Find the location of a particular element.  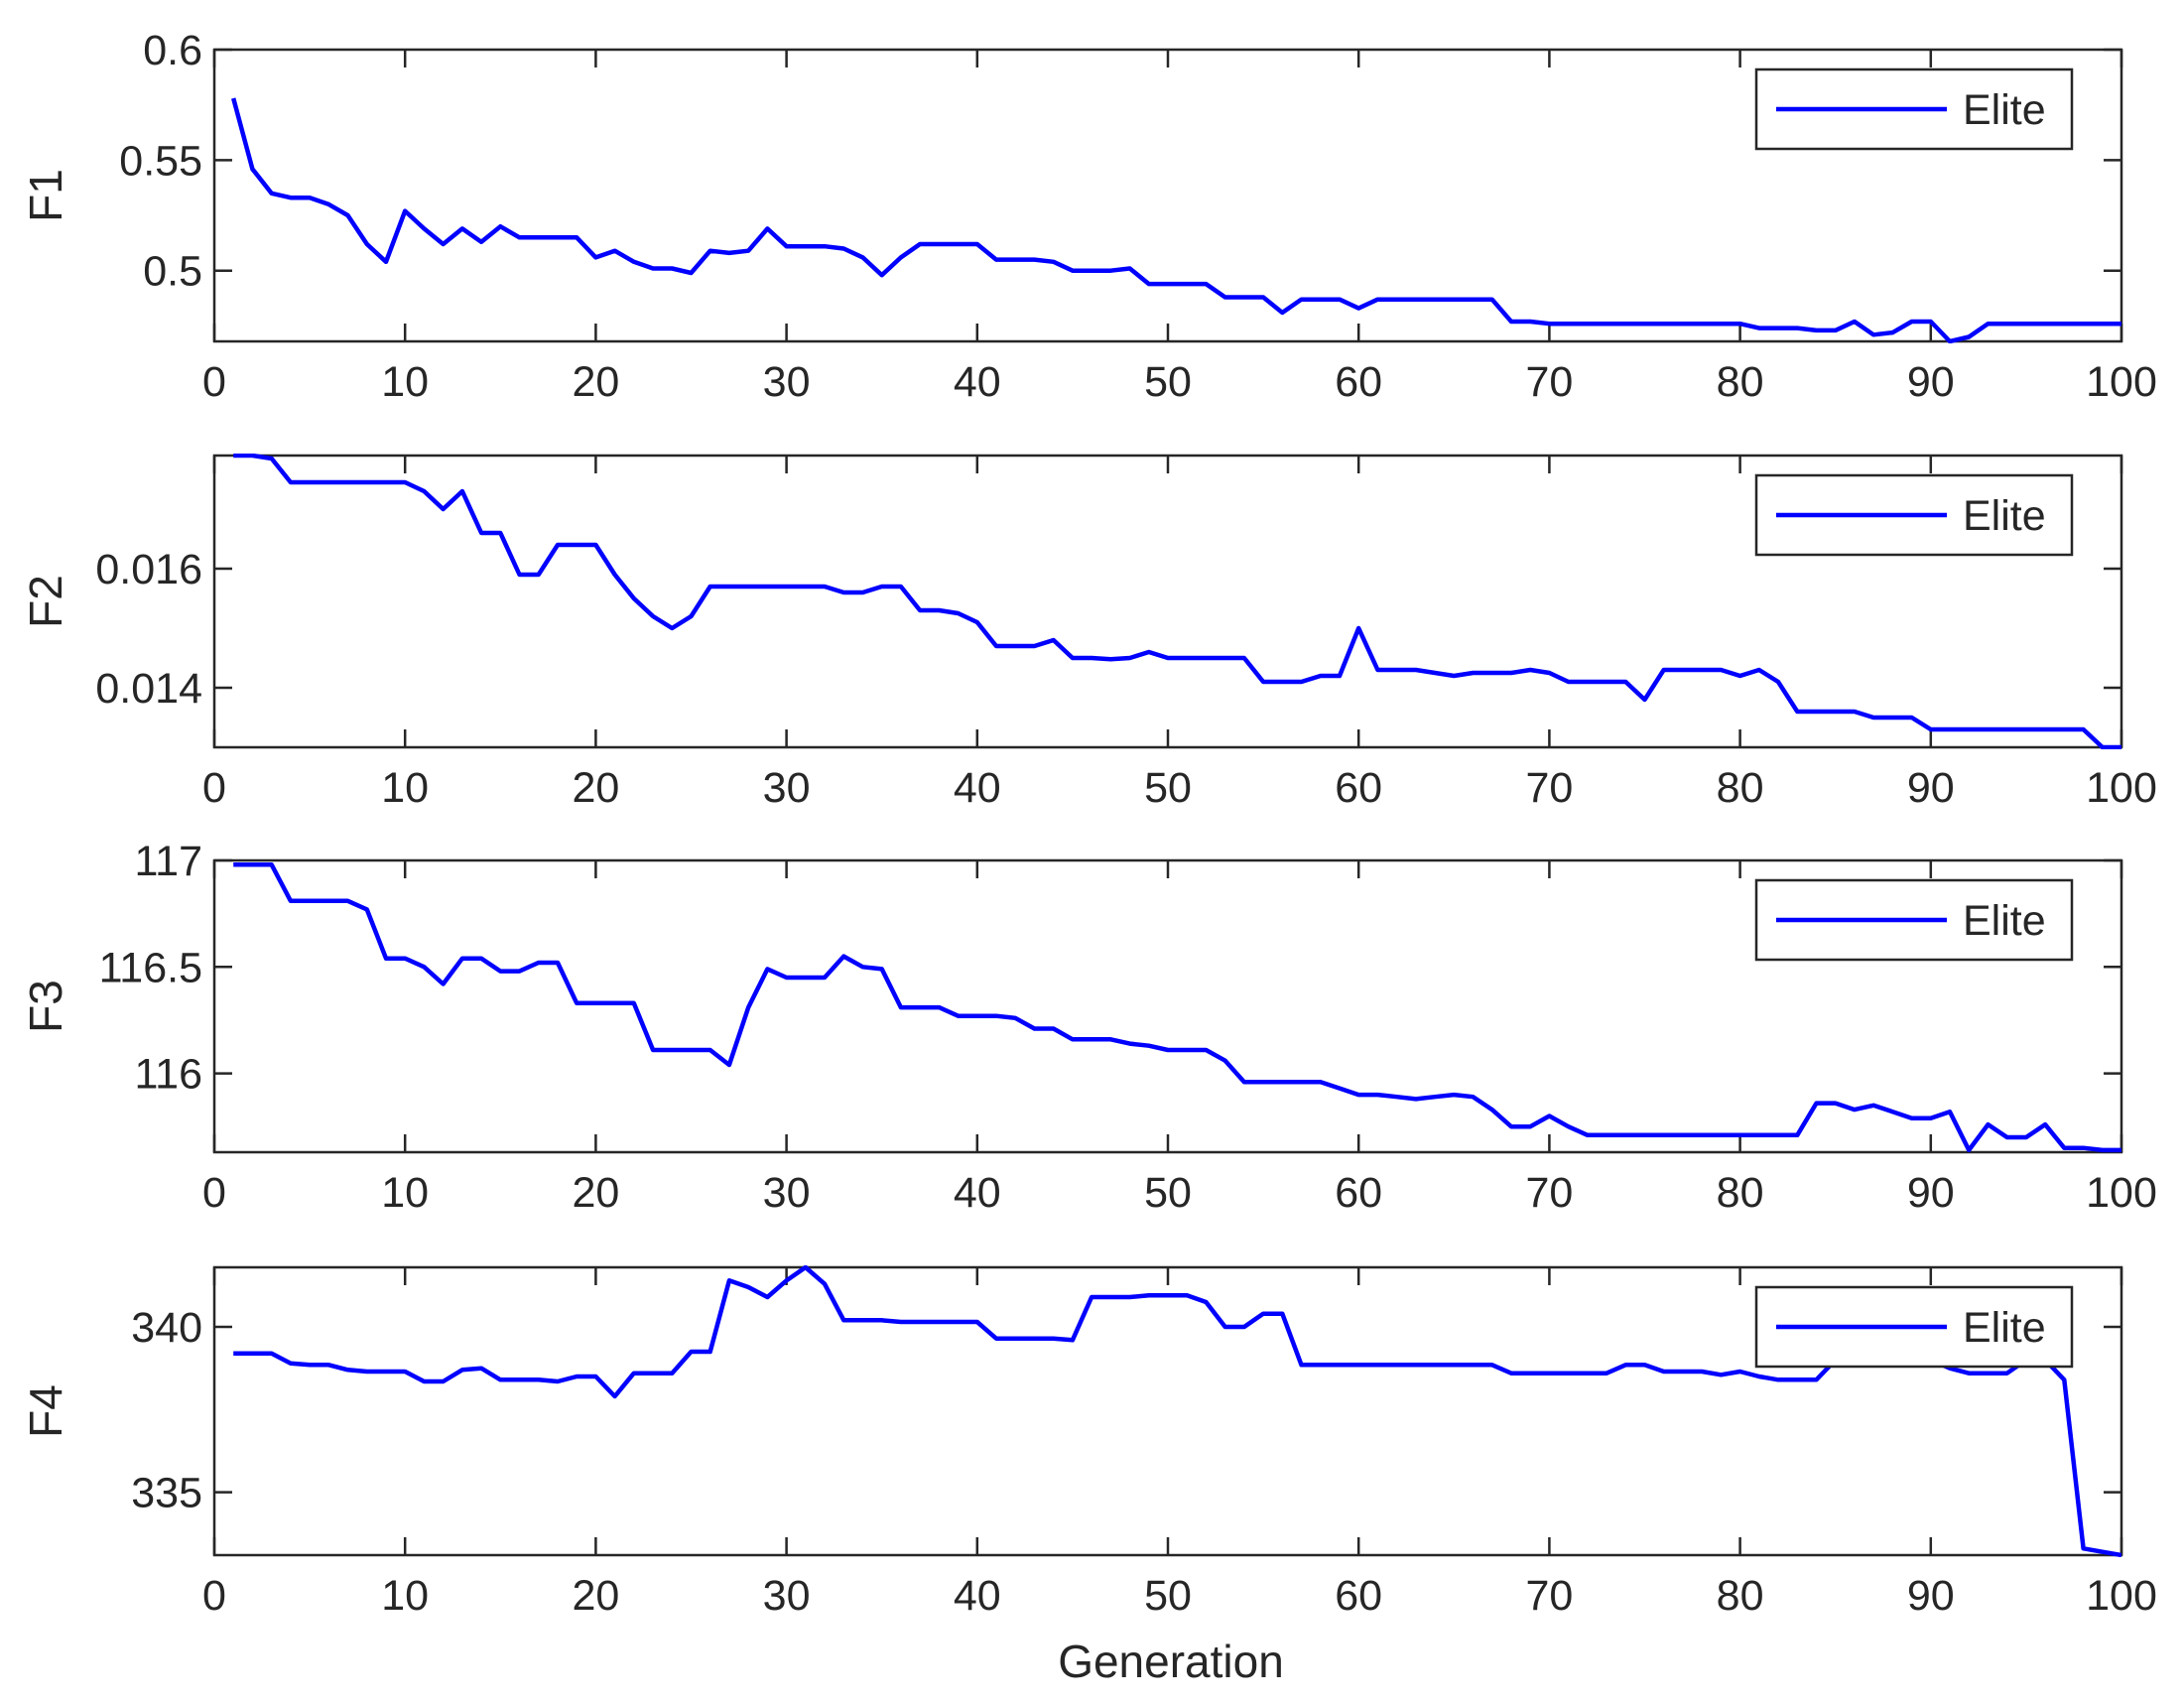

y-tick-label: 117 is located at coordinates (168, 862).